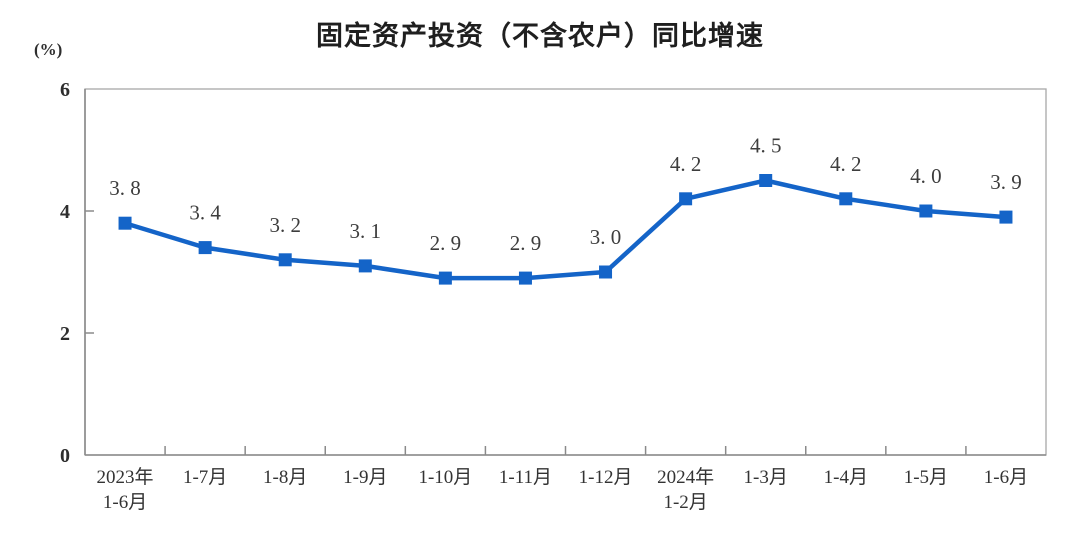 This screenshot has height=542, width=1080. What do you see at coordinates (125, 188) in the screenshot?
I see `data-point-label: 3. 8` at bounding box center [125, 188].